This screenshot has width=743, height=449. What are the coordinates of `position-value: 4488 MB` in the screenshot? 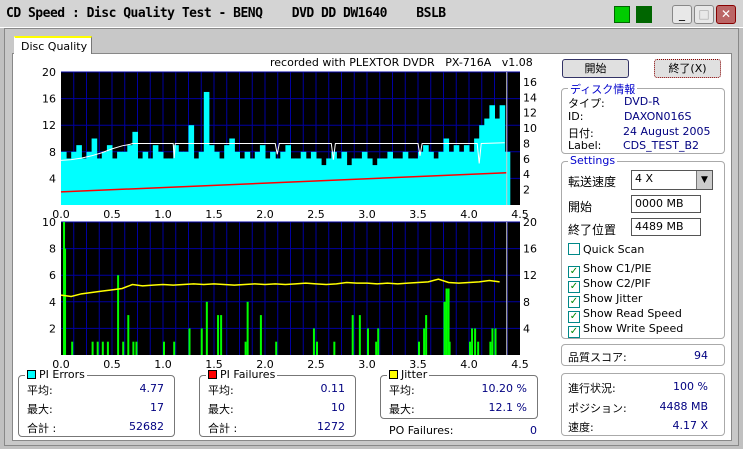 It's located at (683, 406).